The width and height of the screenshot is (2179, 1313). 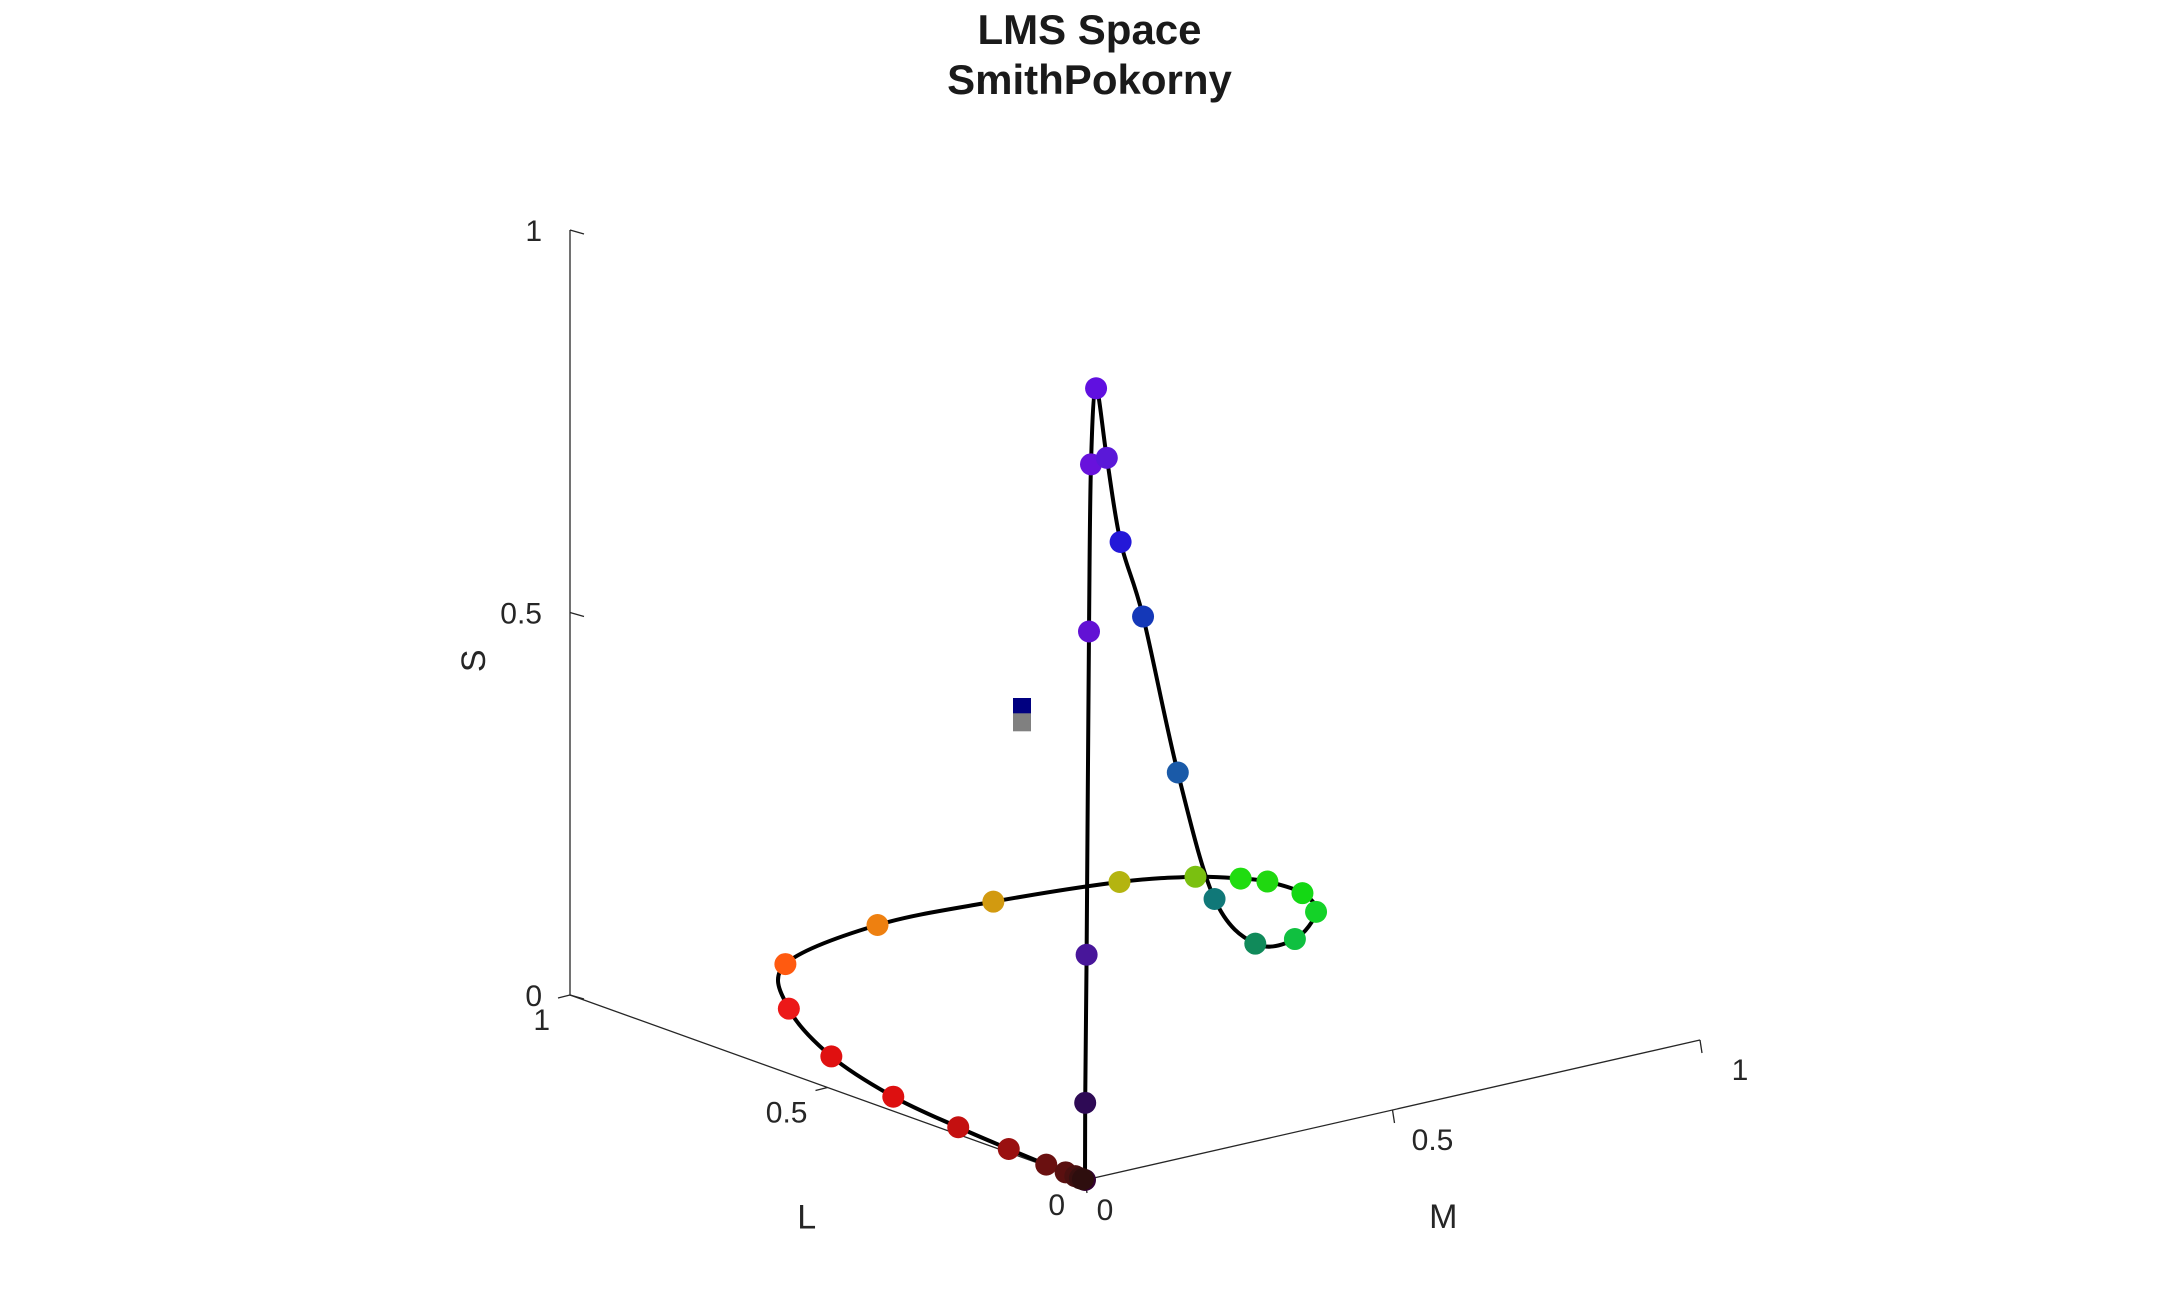 I want to click on m-tick-label: 0, so click(x=1105, y=1210).